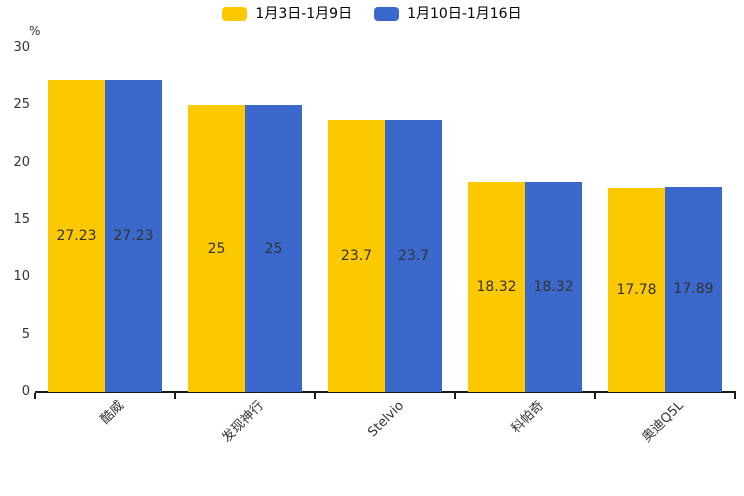 The width and height of the screenshot is (744, 496). Describe the element at coordinates (21, 219) in the screenshot. I see `y-axis-tick-label: 15` at that location.